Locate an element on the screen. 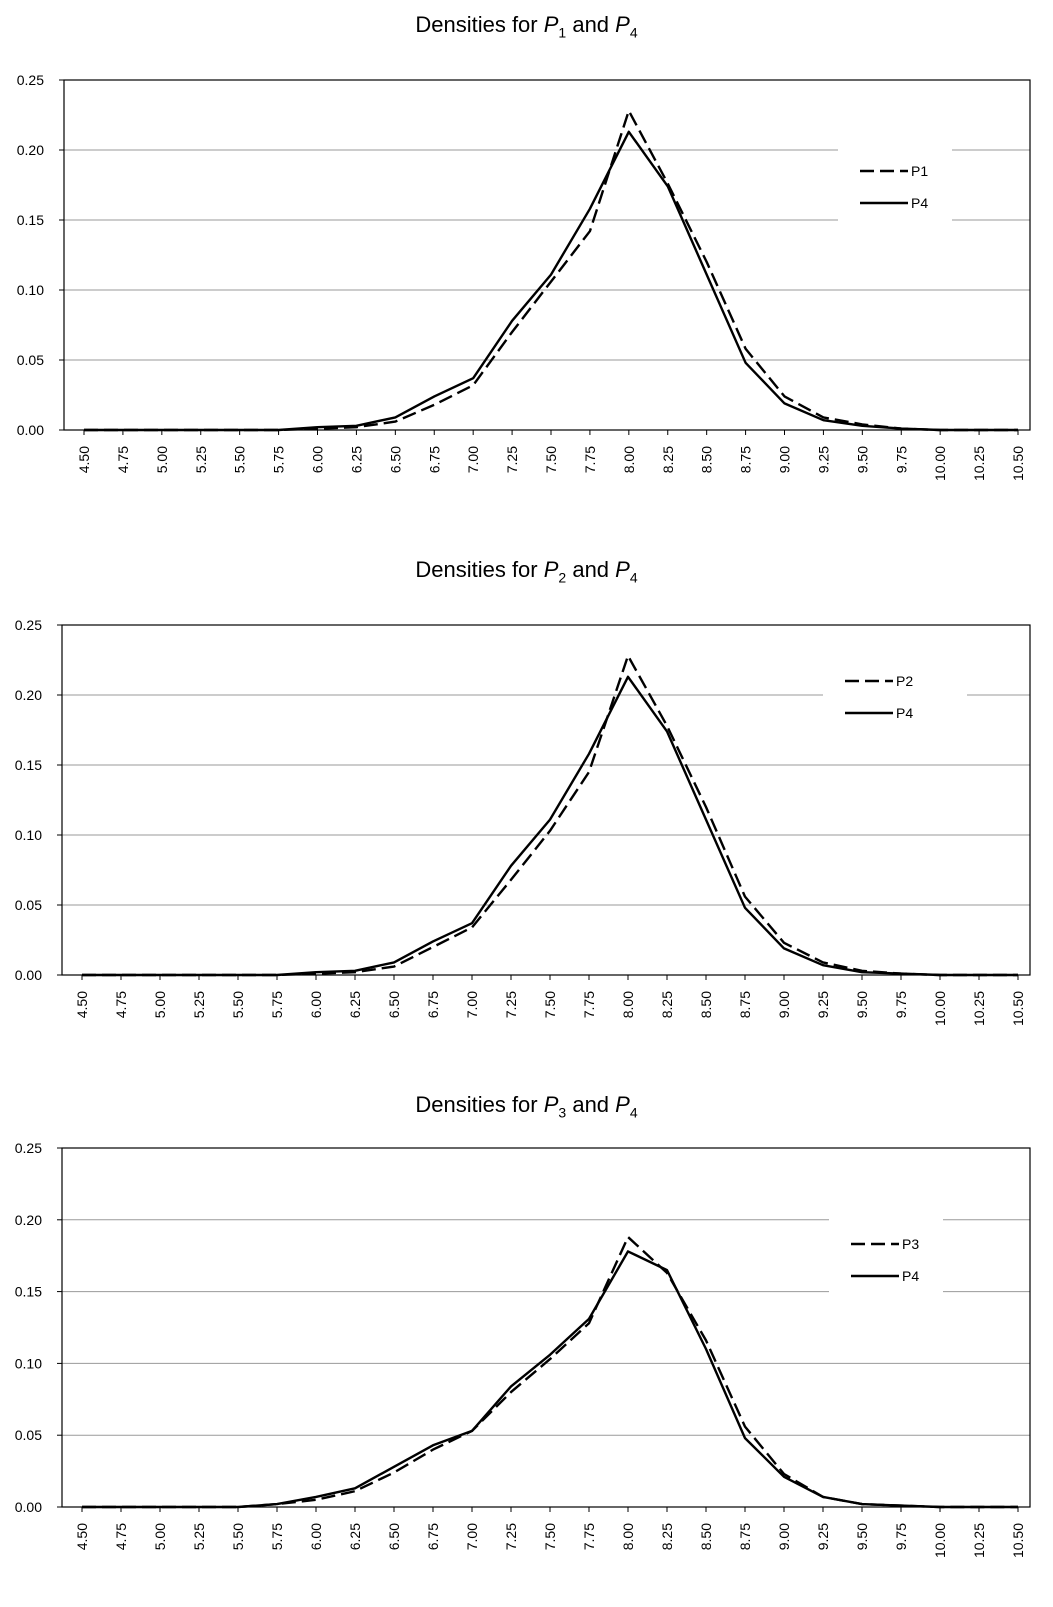  title-subscript-a: 2 is located at coordinates (562, 577).